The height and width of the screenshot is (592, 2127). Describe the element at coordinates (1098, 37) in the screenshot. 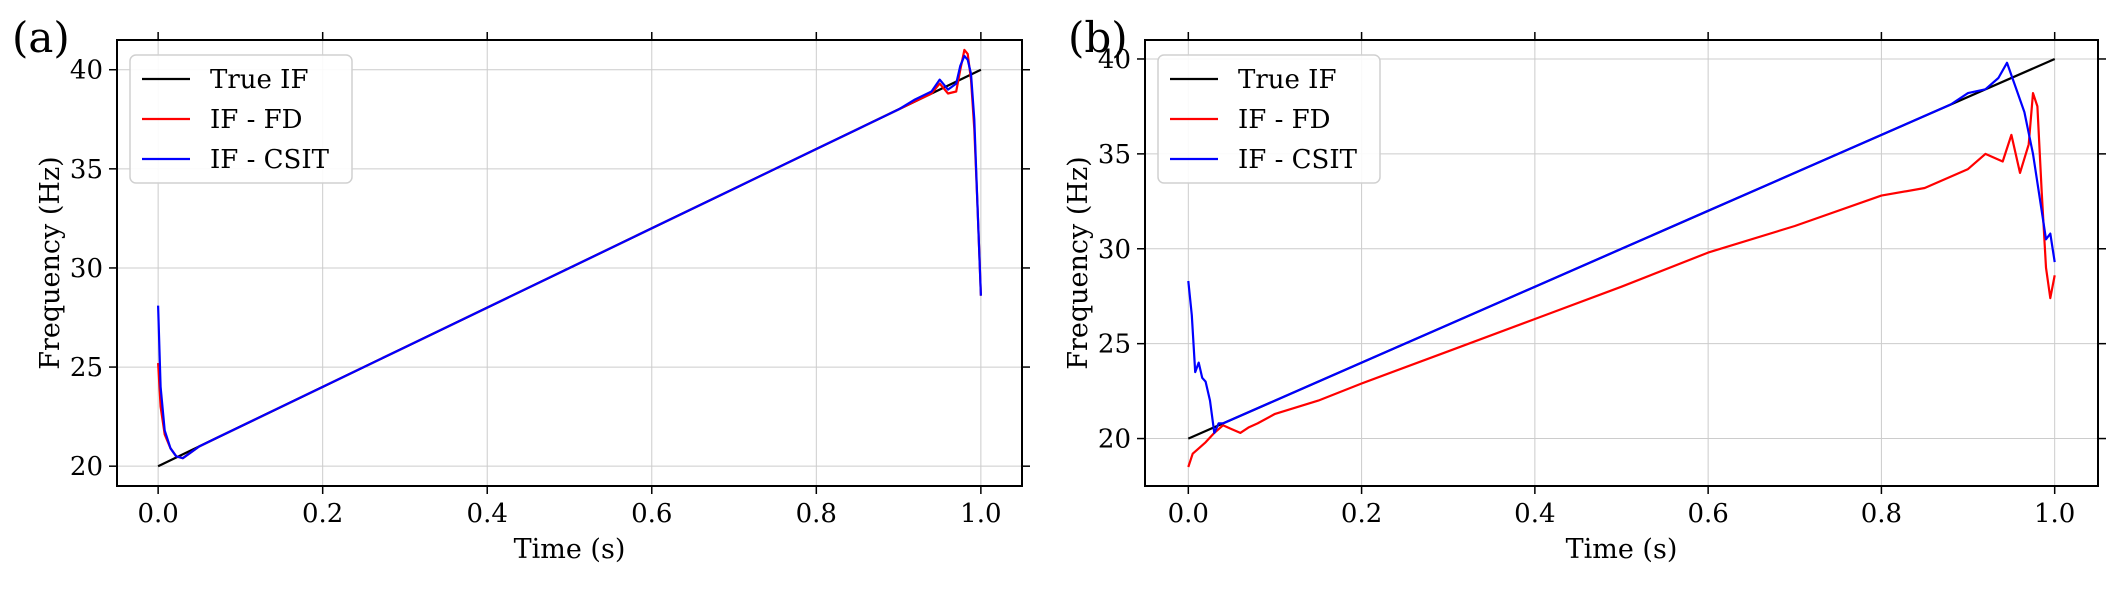

I see `panel-label: (b)` at that location.